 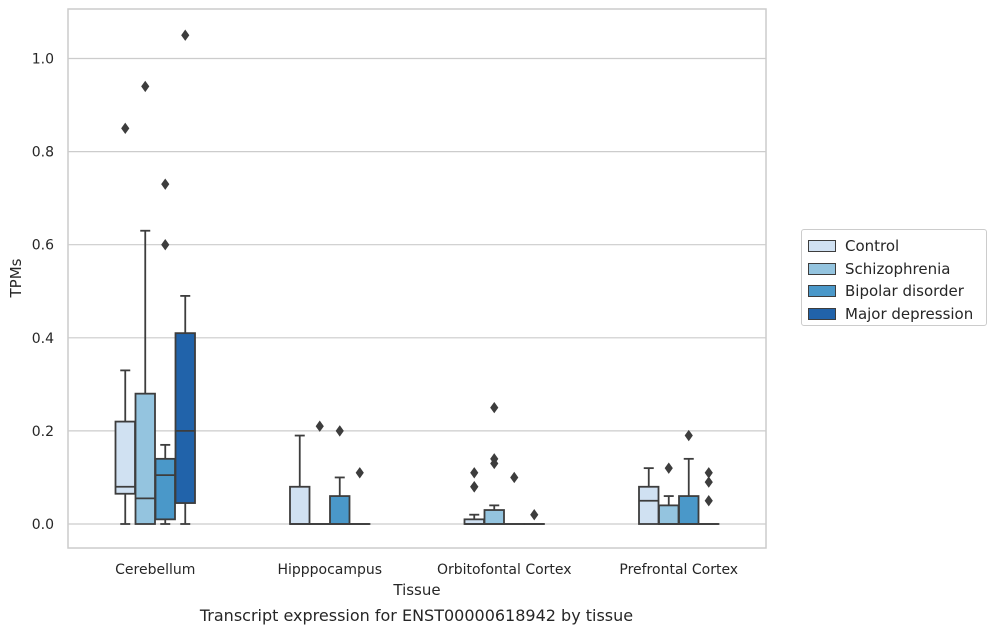 I want to click on legend-item-control: Control, so click(x=897, y=246).